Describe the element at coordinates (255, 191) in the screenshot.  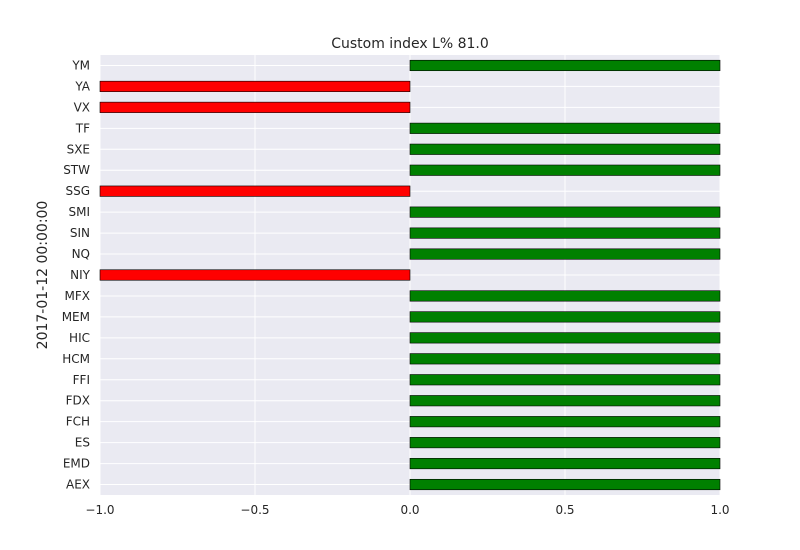
I see `bar-ssg` at that location.